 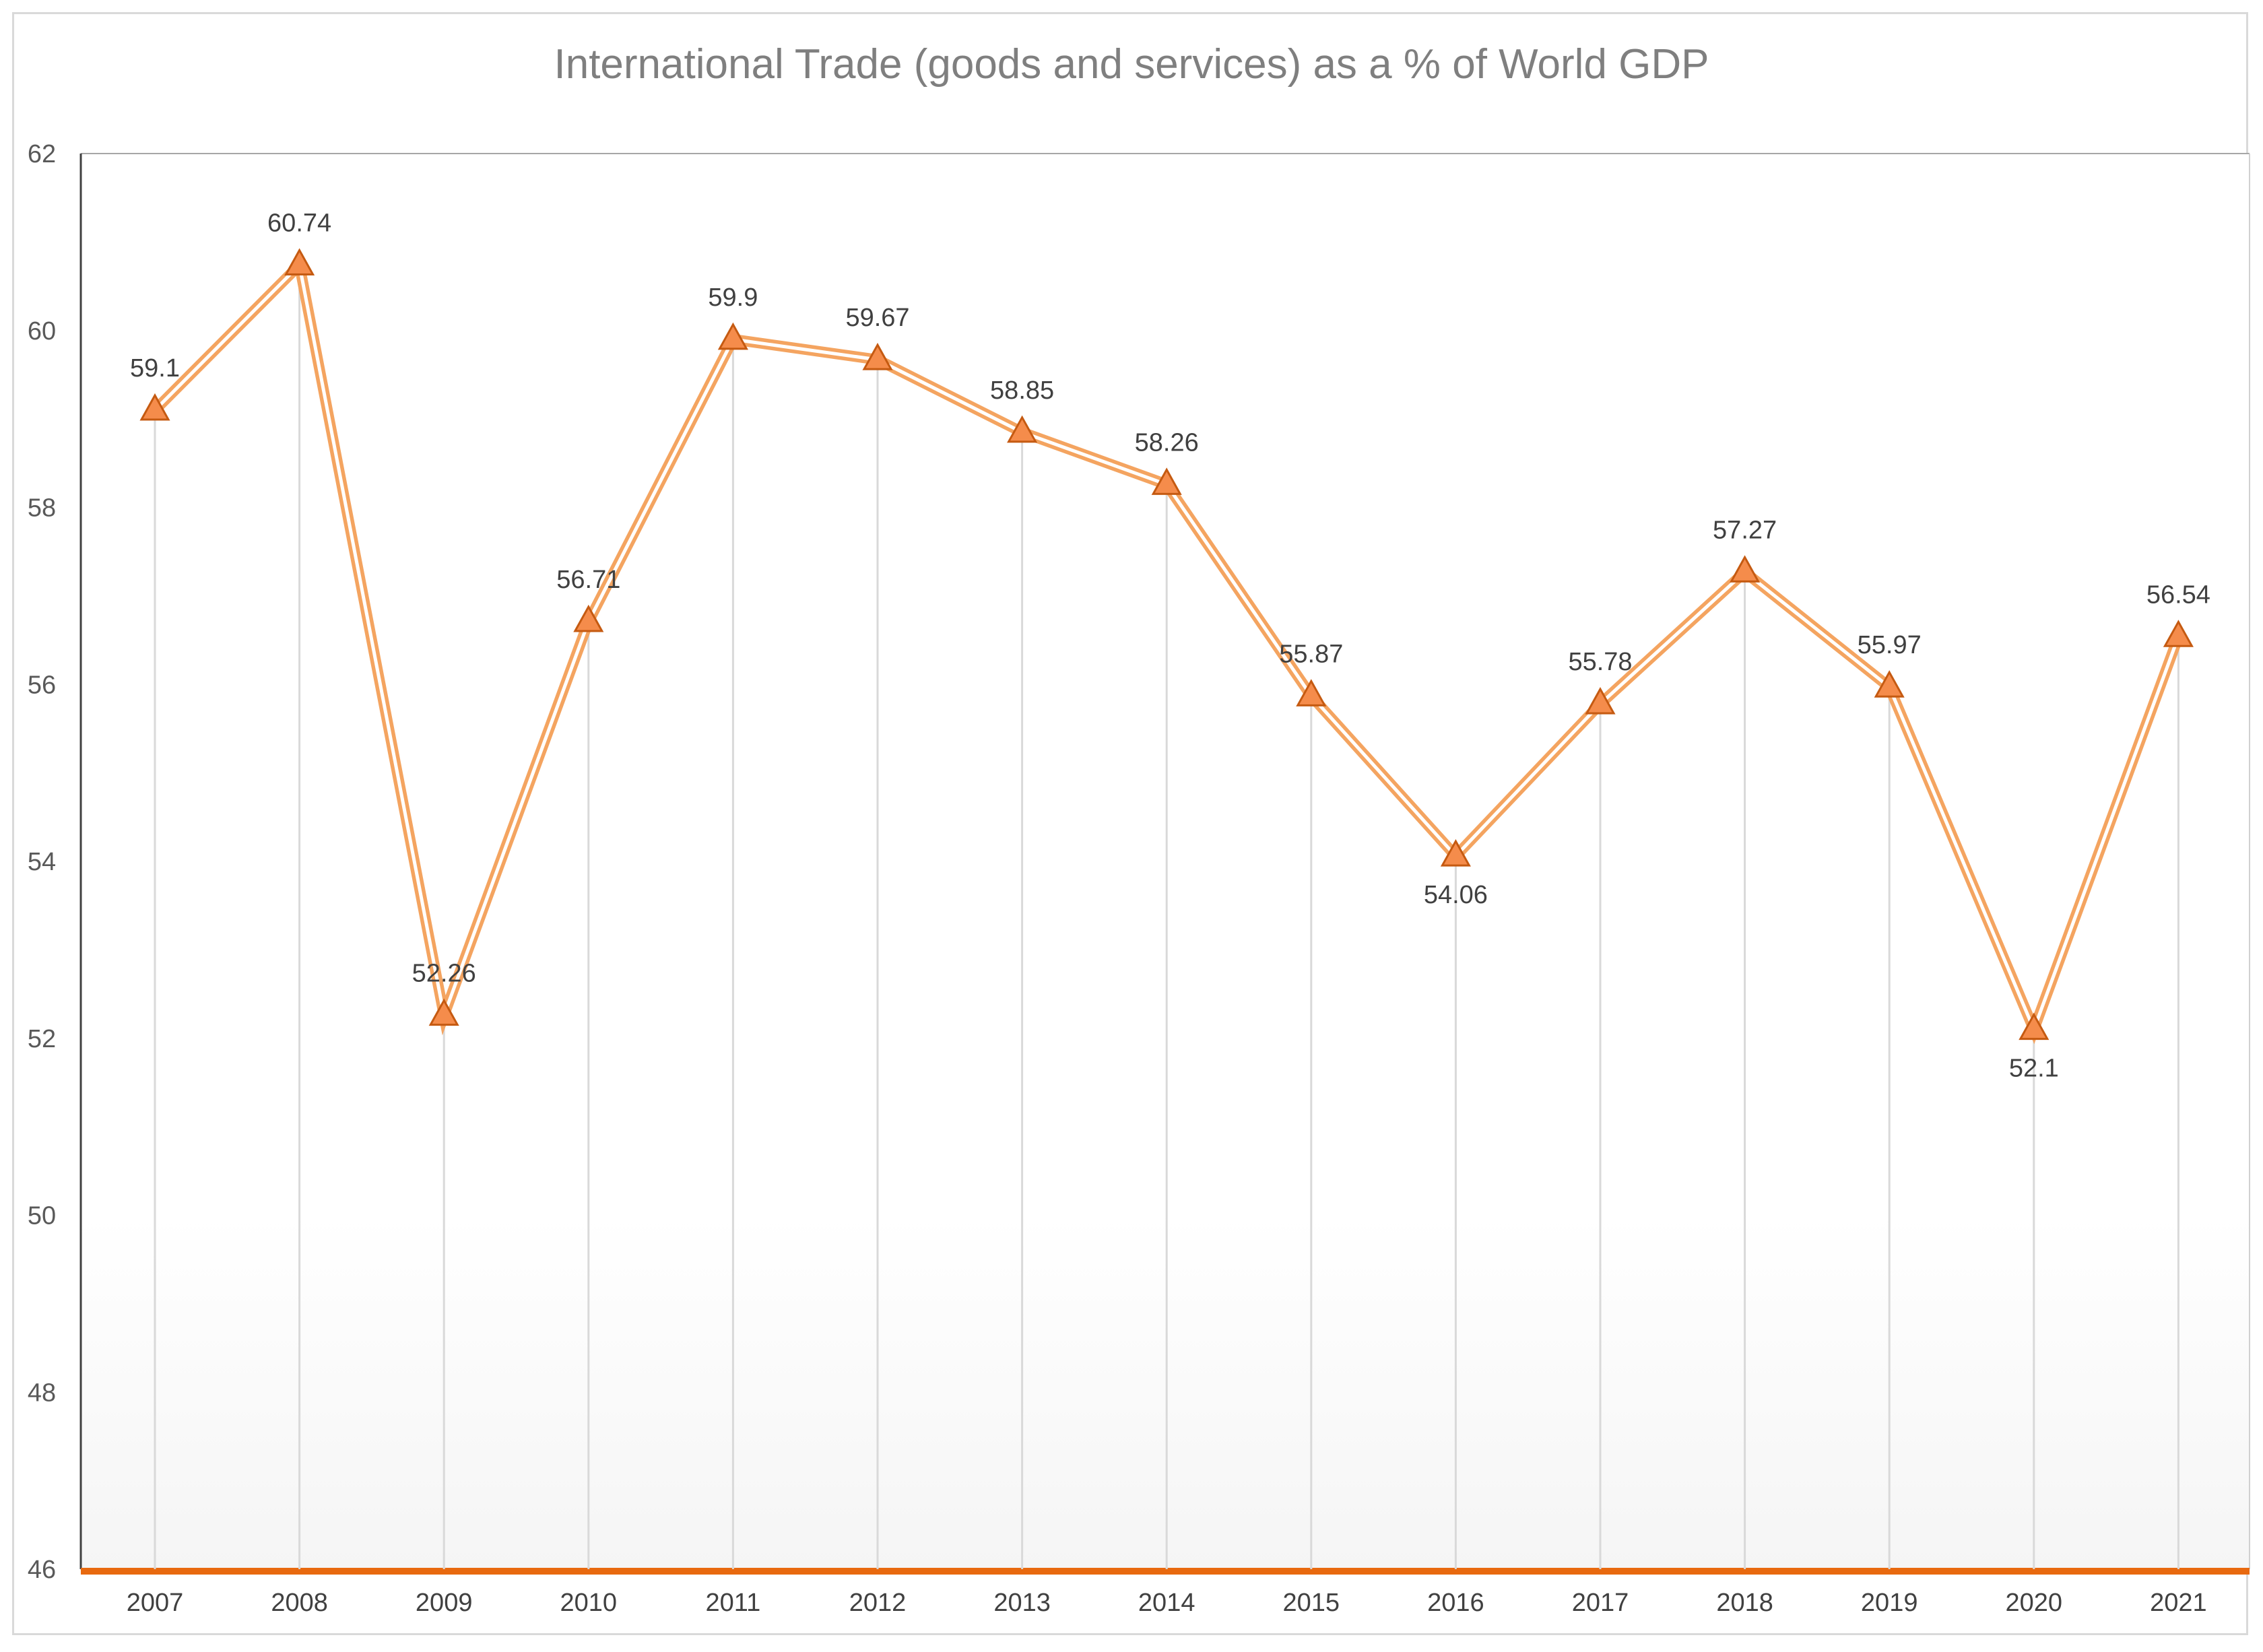 I want to click on data-label: 59.1, so click(x=155, y=368).